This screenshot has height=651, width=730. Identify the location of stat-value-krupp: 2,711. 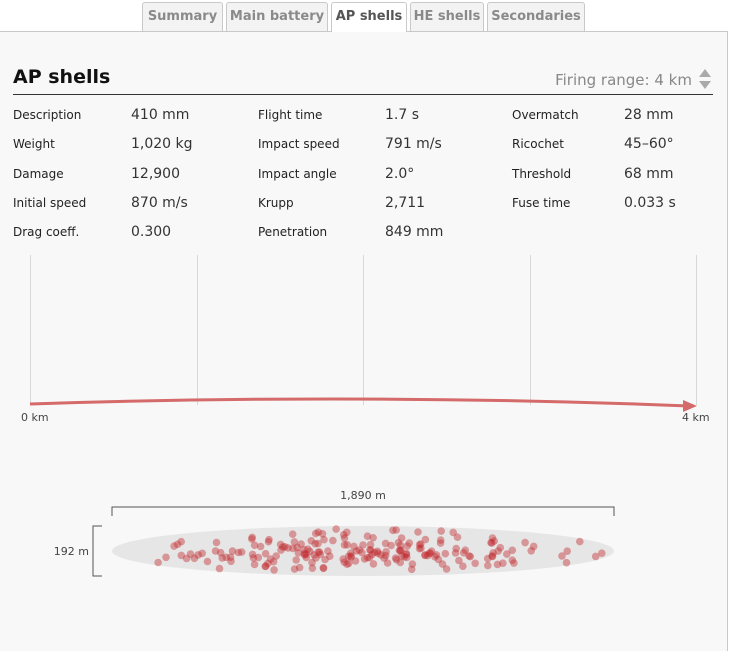
(405, 203).